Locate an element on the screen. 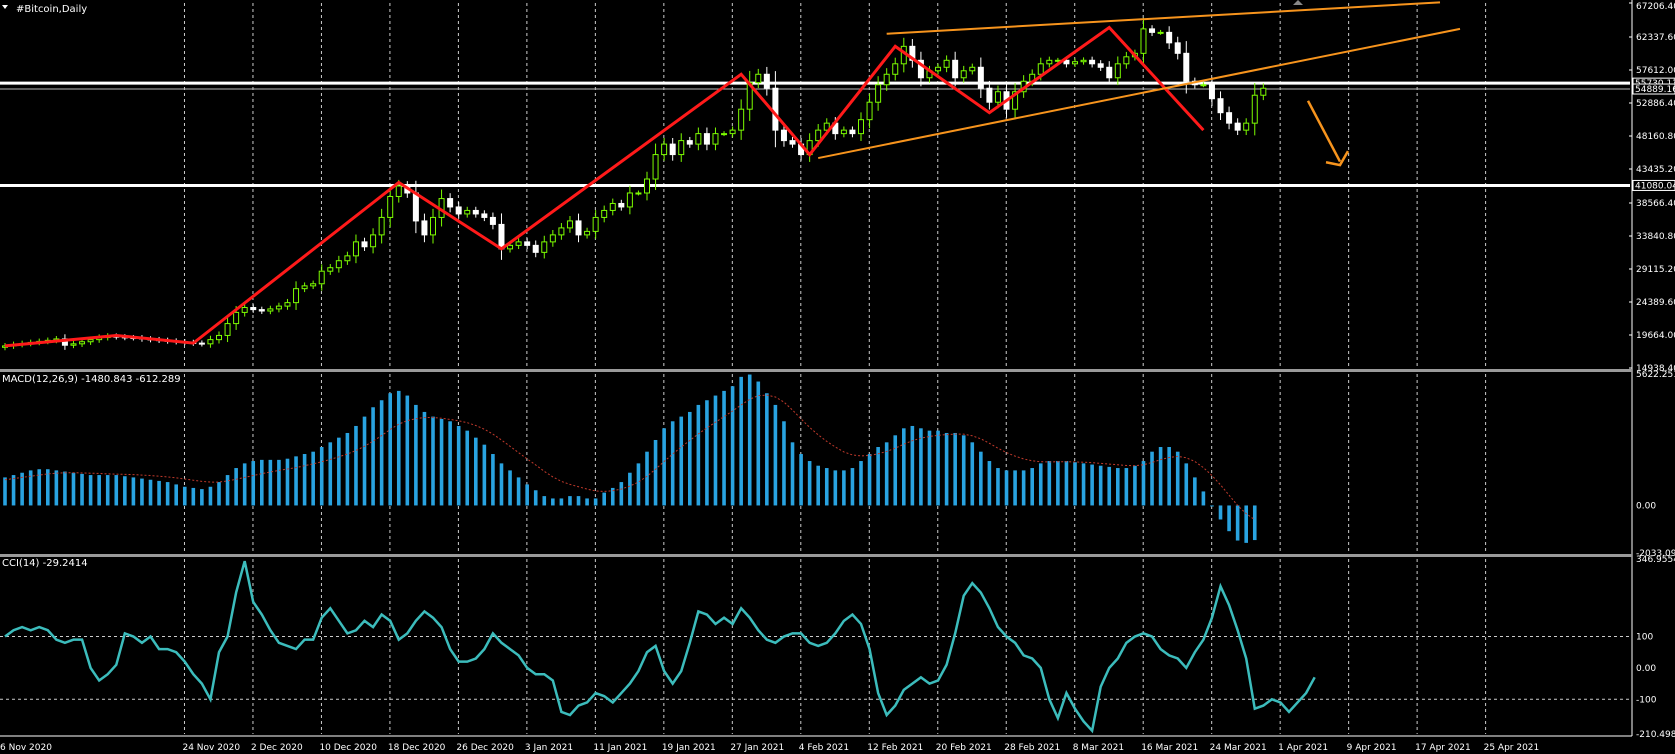 The image size is (1675, 754). x-tick-label: 9 Apr 2021 is located at coordinates (1372, 748).